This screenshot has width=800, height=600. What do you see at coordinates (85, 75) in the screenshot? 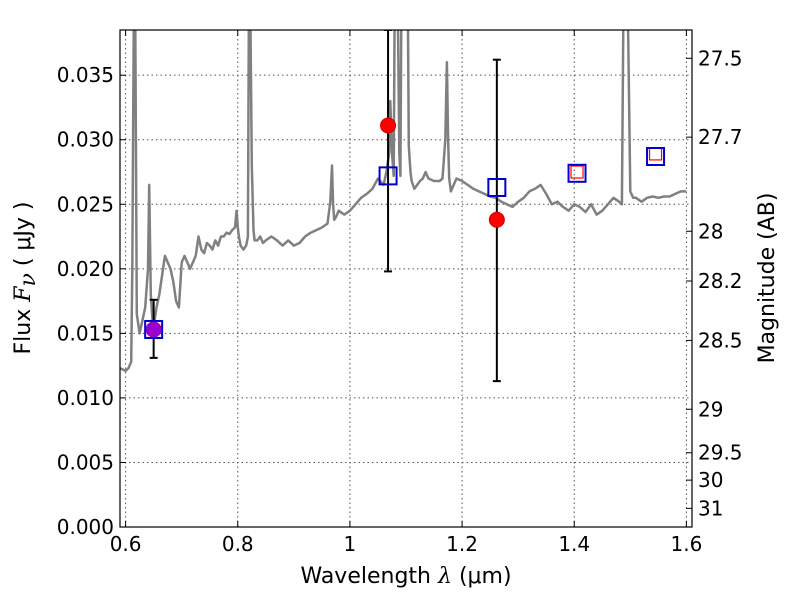
I see `y-tick-label: 0.035` at bounding box center [85, 75].